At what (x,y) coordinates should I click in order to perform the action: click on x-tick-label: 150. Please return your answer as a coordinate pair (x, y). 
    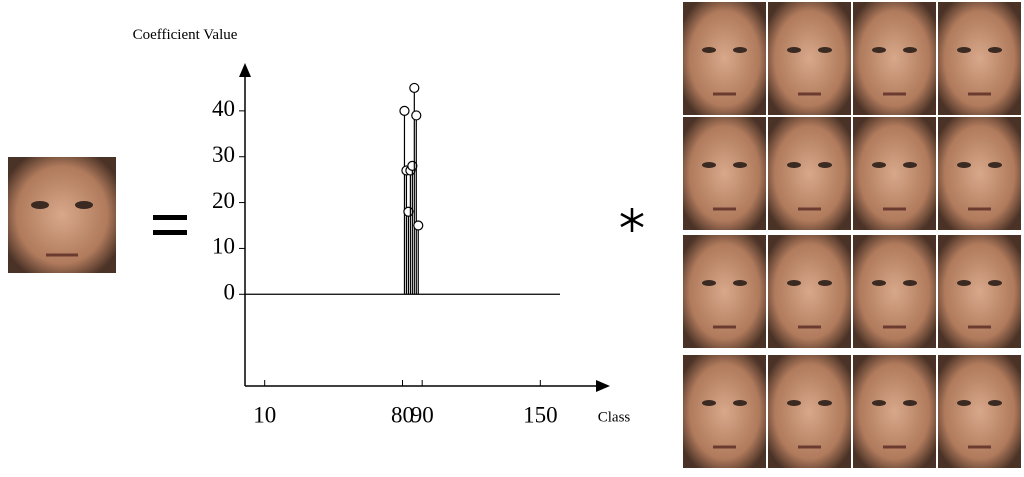
    Looking at the image, I should click on (540, 414).